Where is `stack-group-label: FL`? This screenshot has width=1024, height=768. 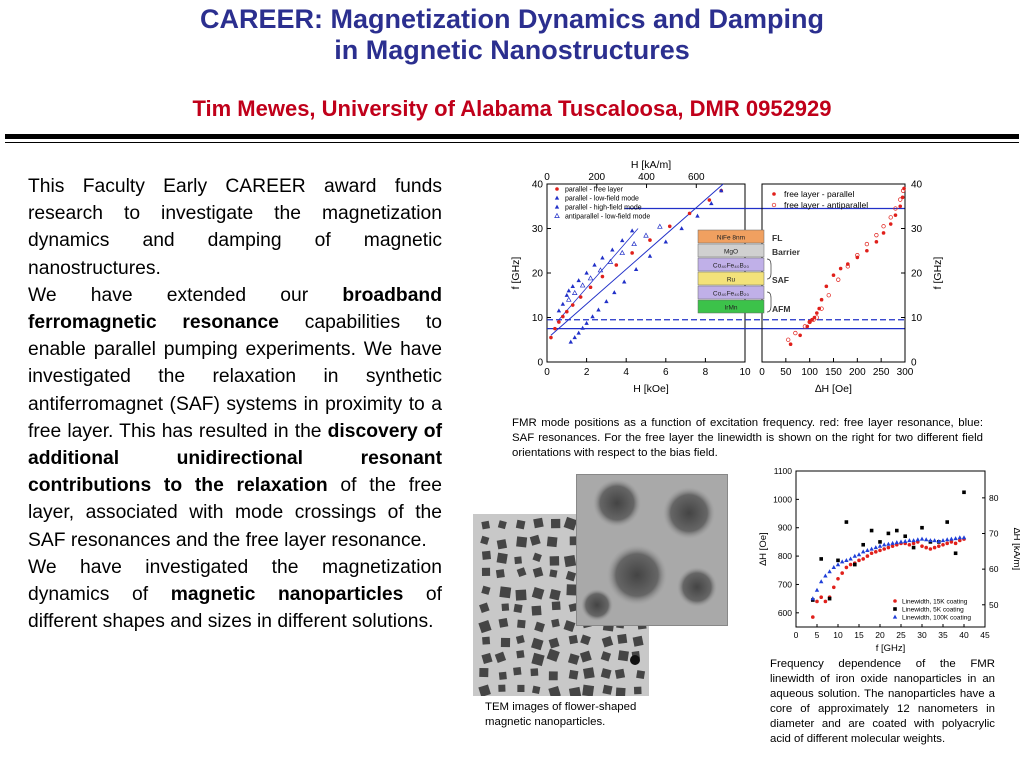 stack-group-label: FL is located at coordinates (777, 238).